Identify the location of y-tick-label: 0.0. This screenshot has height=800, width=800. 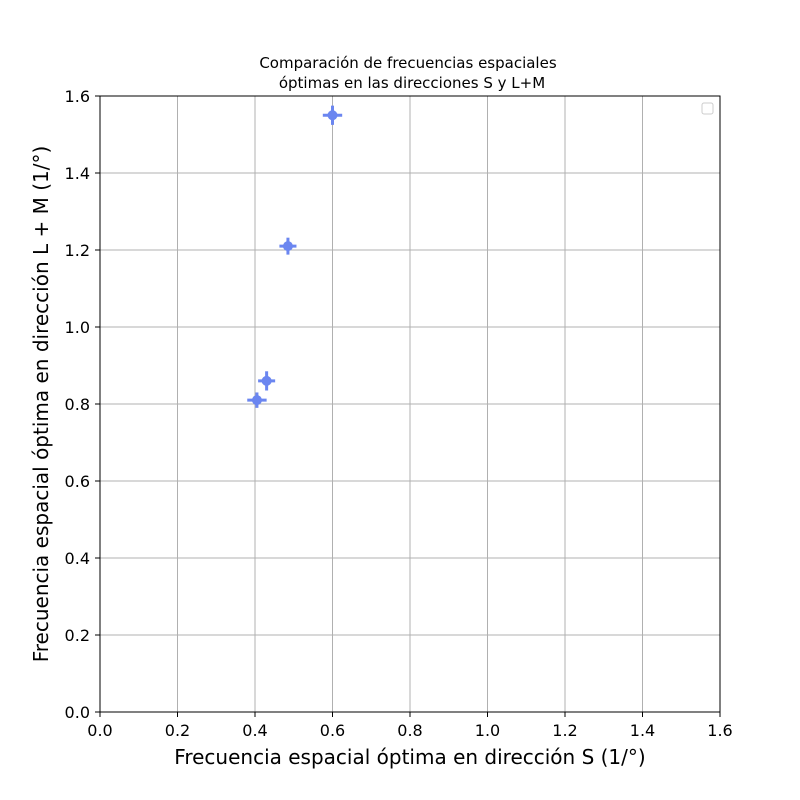
(77, 712).